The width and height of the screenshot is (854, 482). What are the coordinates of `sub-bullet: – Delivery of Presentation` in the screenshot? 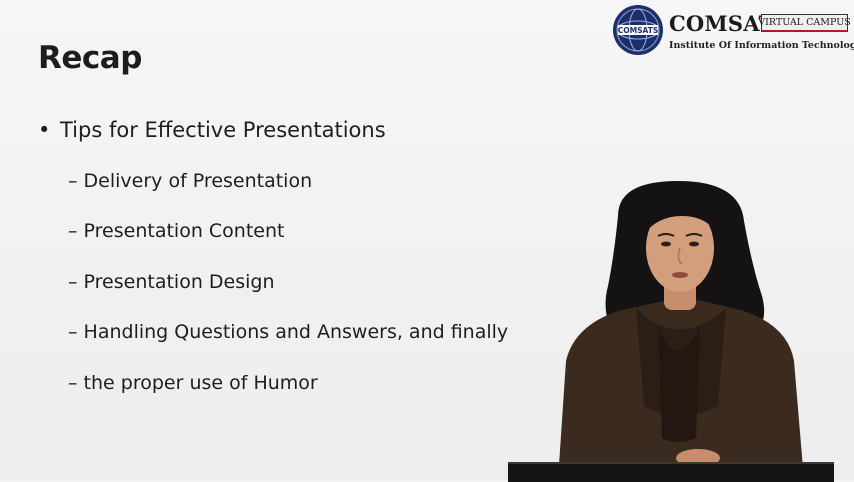 It's located at (190, 181).